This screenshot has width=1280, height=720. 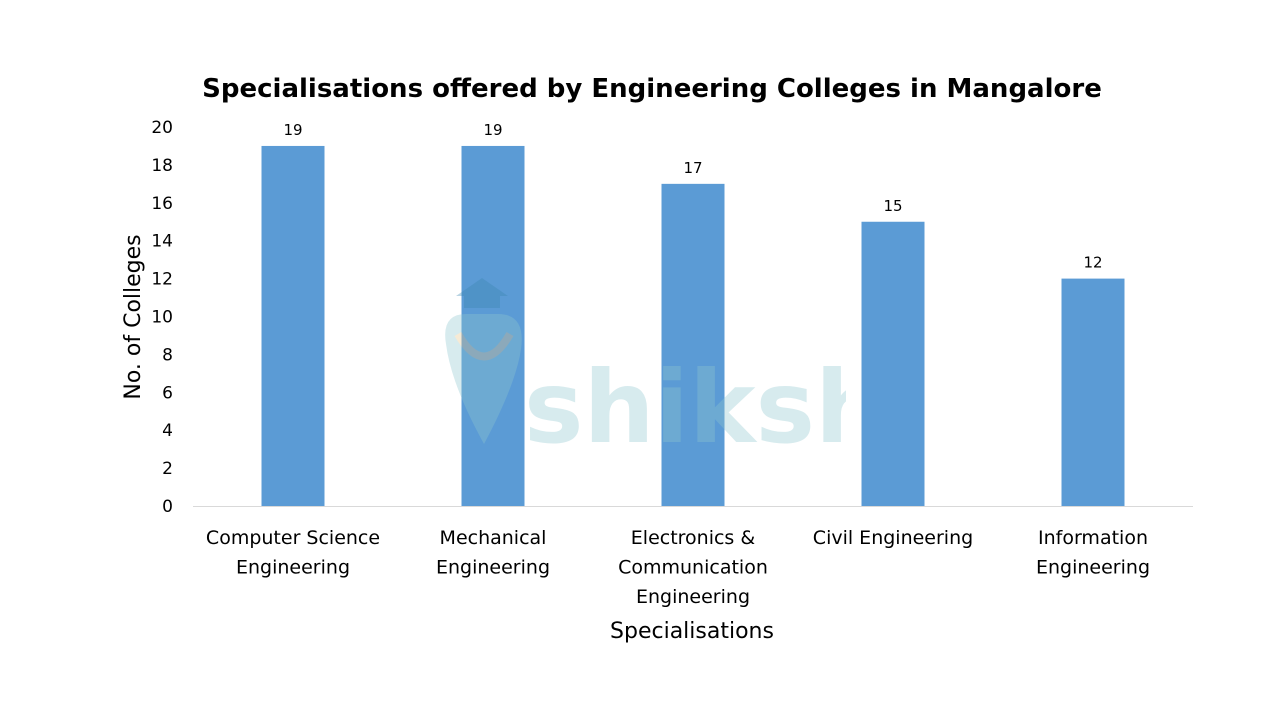 What do you see at coordinates (692, 631) in the screenshot?
I see `x-axis-title: Specialisations` at bounding box center [692, 631].